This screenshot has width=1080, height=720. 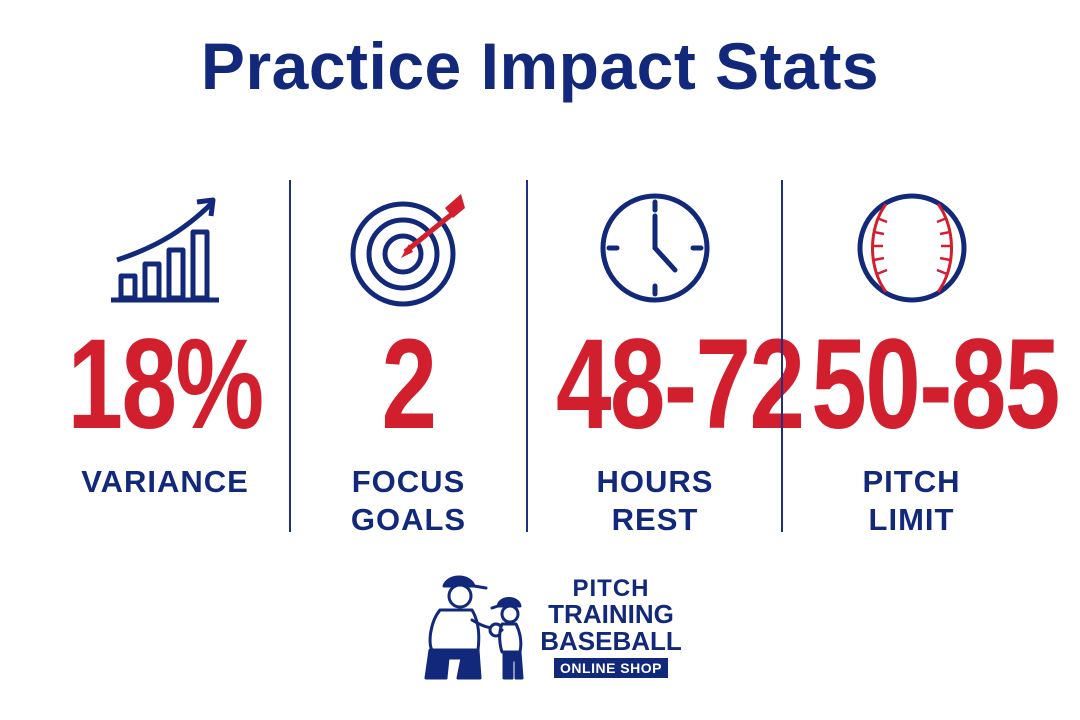 What do you see at coordinates (611, 626) in the screenshot?
I see `brand-wordmark: PITCH TRAINING BASEBALL ONLINE SHOP` at bounding box center [611, 626].